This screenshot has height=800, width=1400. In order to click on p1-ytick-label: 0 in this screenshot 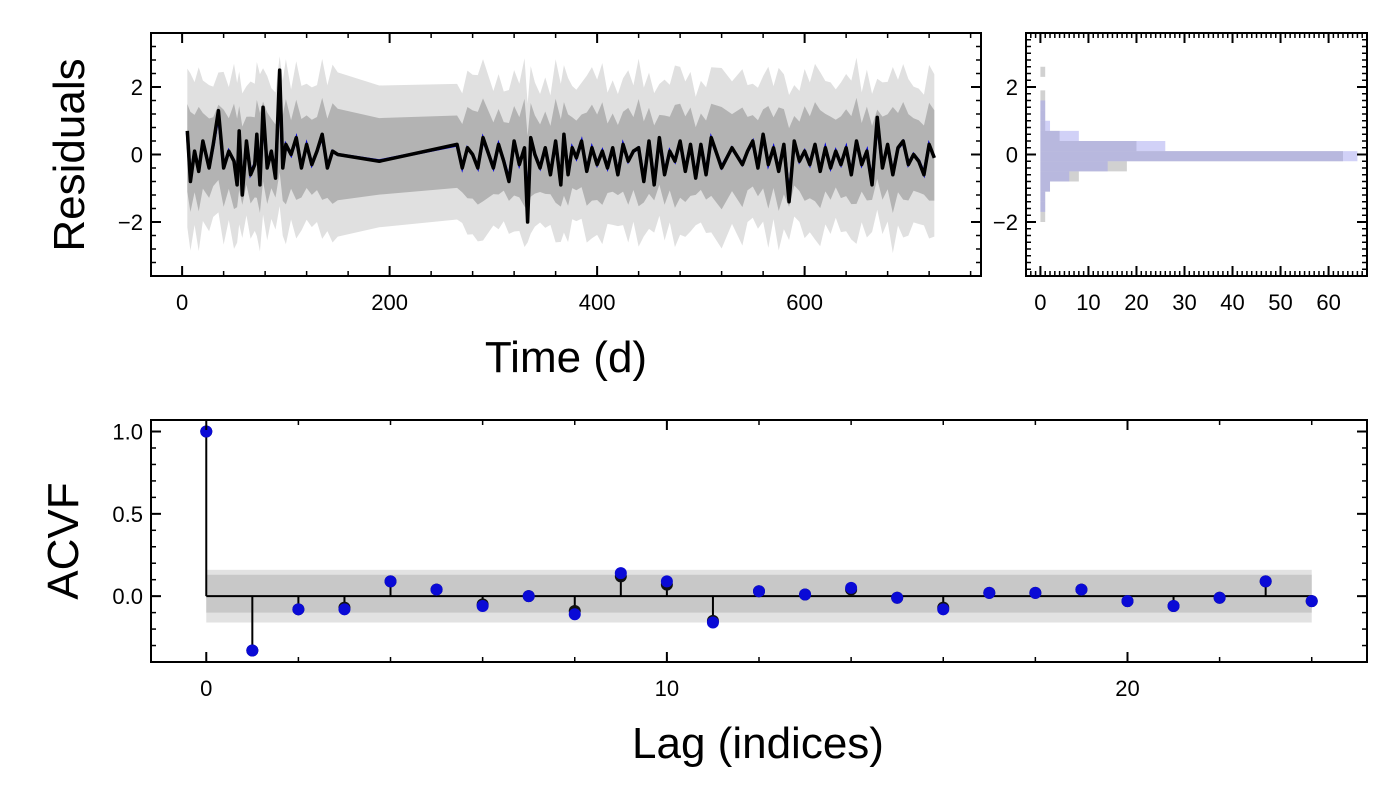, I will do `click(137, 155)`.